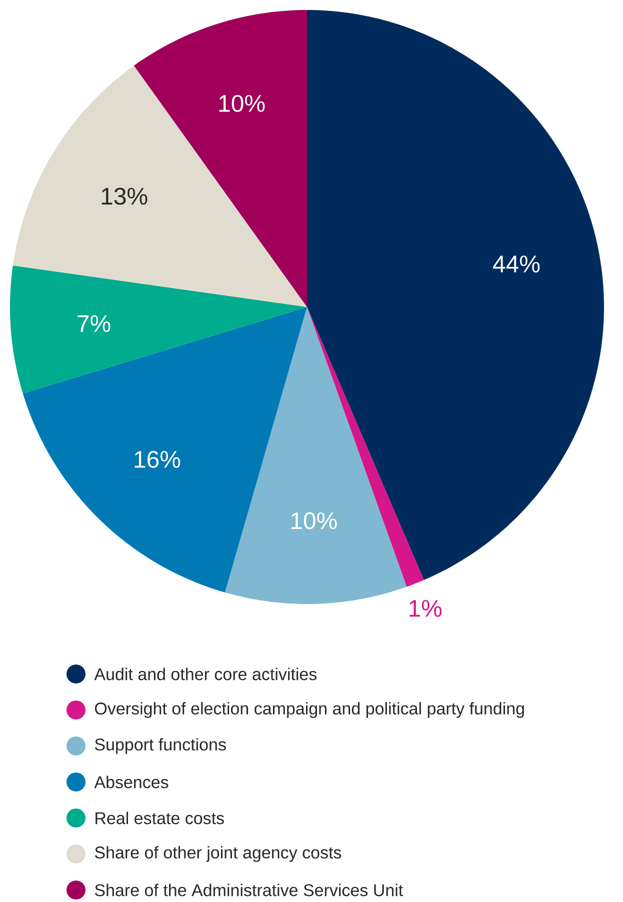 The height and width of the screenshot is (902, 623). Describe the element at coordinates (94, 323) in the screenshot. I see `data-label: 7%` at that location.